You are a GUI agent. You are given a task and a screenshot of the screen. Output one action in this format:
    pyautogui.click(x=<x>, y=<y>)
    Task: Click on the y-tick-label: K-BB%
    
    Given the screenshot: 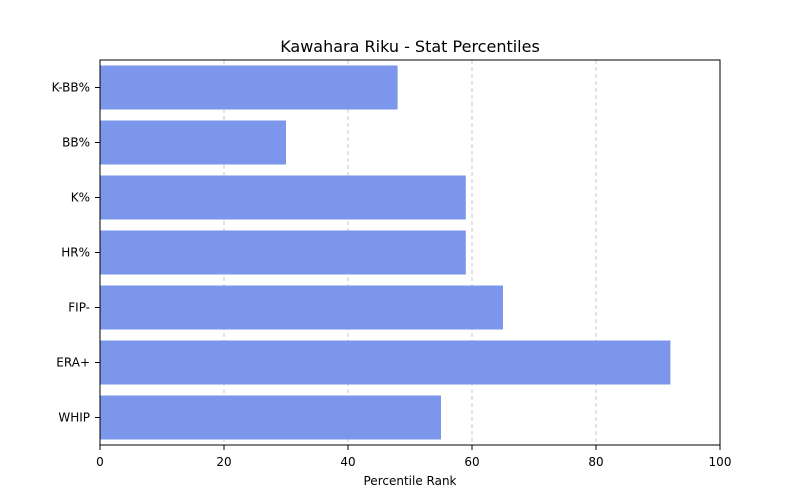 What is the action you would take?
    pyautogui.click(x=71, y=88)
    